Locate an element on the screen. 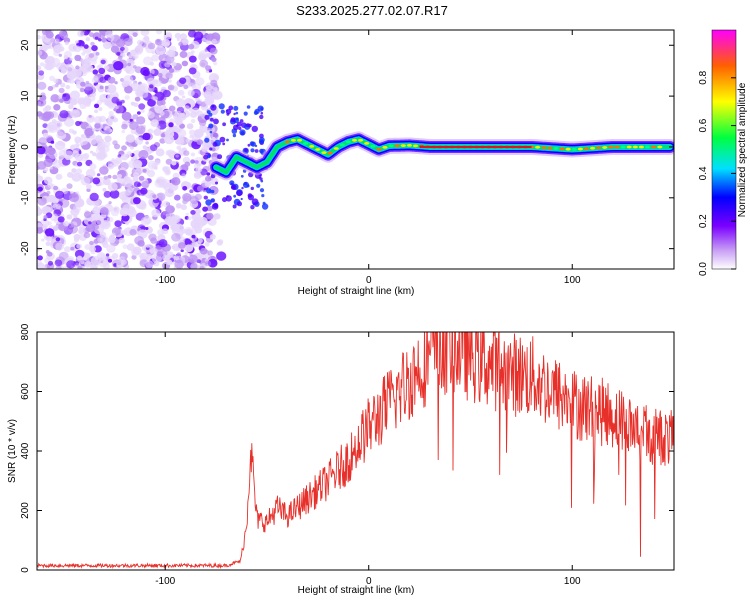  colorbar-gradient is located at coordinates (724, 149).